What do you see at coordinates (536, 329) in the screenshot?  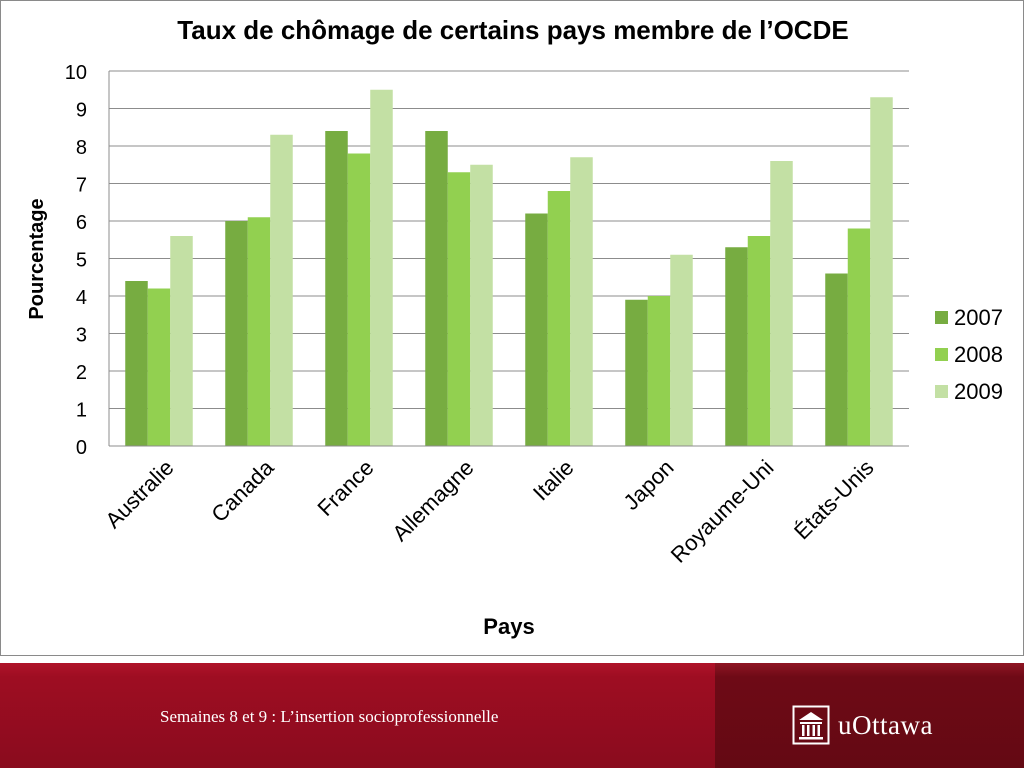 I see `bar-2007-Italie` at bounding box center [536, 329].